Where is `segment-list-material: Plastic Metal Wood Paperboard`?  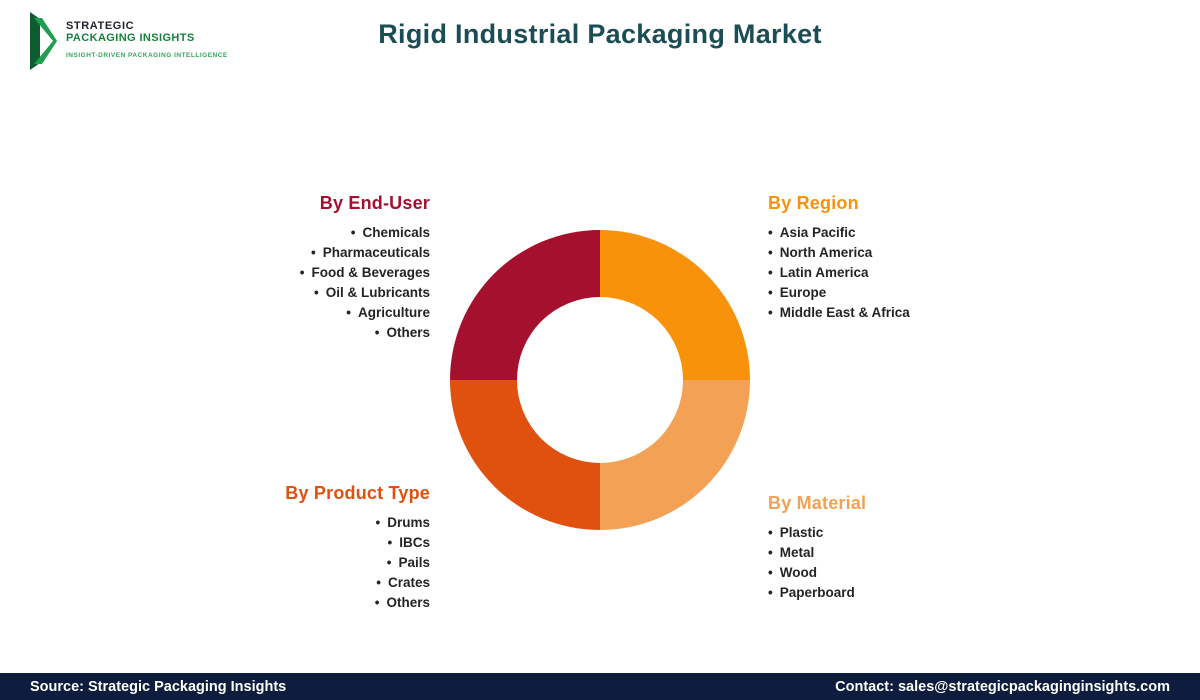 segment-list-material: Plastic Metal Wood Paperboard is located at coordinates (817, 563).